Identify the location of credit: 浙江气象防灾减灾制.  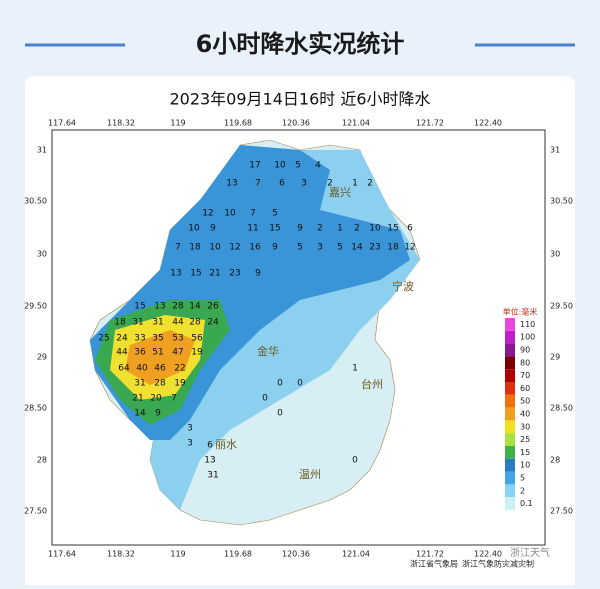
(498, 564).